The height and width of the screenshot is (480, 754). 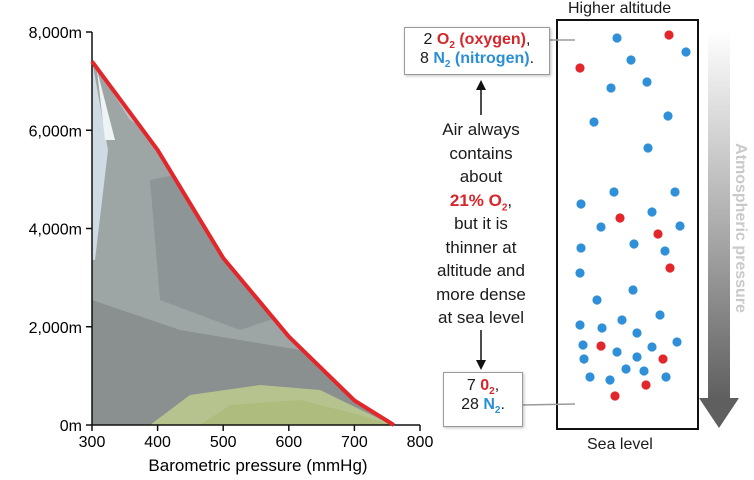 I want to click on y-tick-label: 2,000m, so click(x=55, y=328).